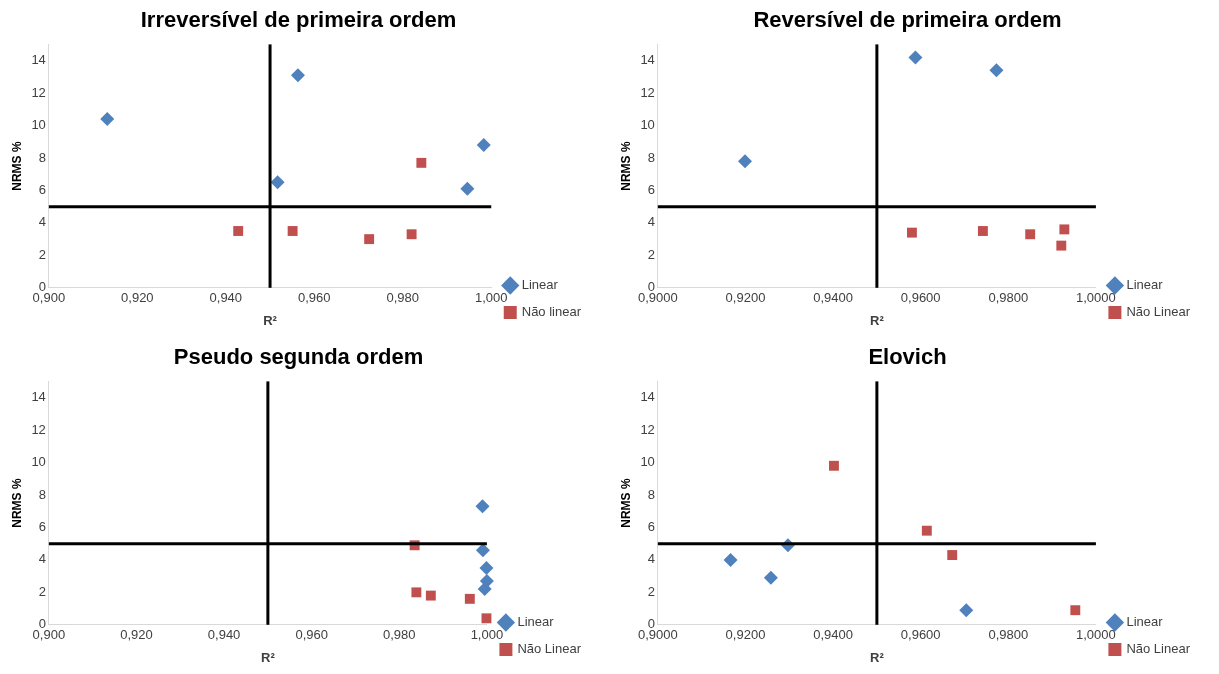 The height and width of the screenshot is (674, 1219). What do you see at coordinates (907, 20) in the screenshot?
I see `chart-title: Reversível de primeira ordem` at bounding box center [907, 20].